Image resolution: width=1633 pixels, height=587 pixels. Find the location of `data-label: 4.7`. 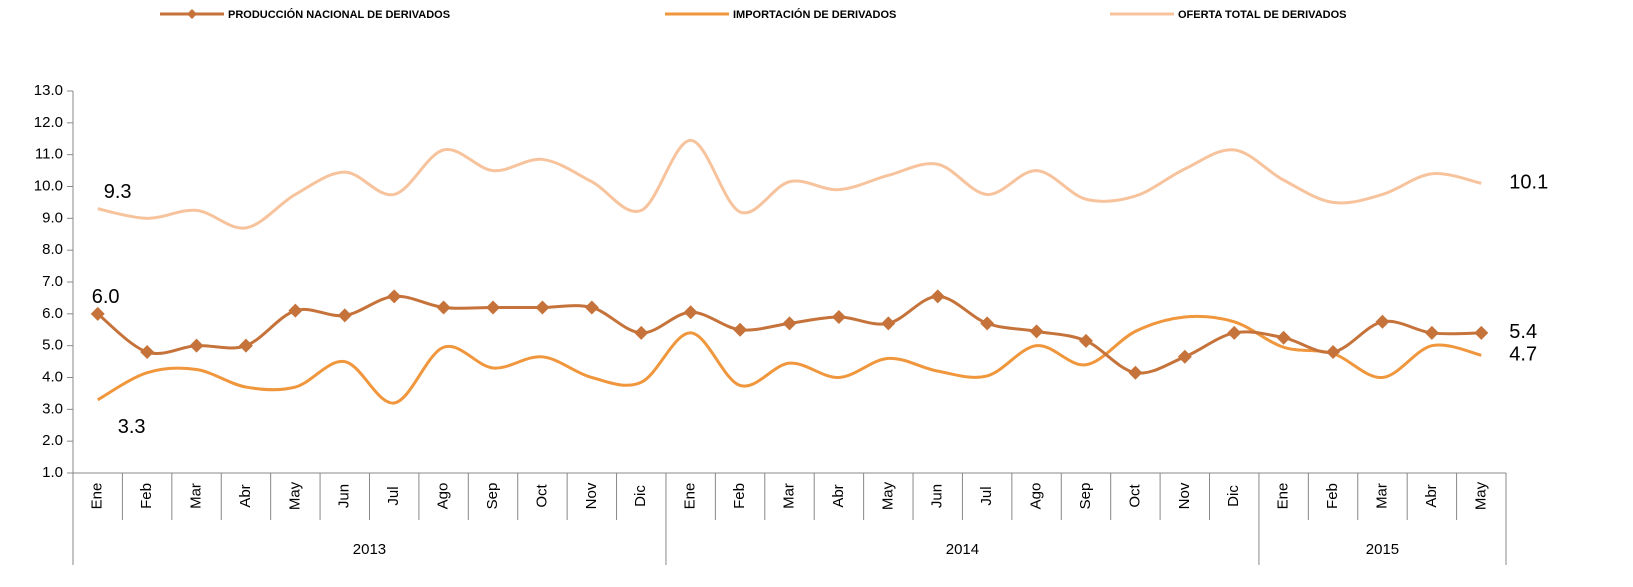

data-label: 4.7 is located at coordinates (1523, 354).